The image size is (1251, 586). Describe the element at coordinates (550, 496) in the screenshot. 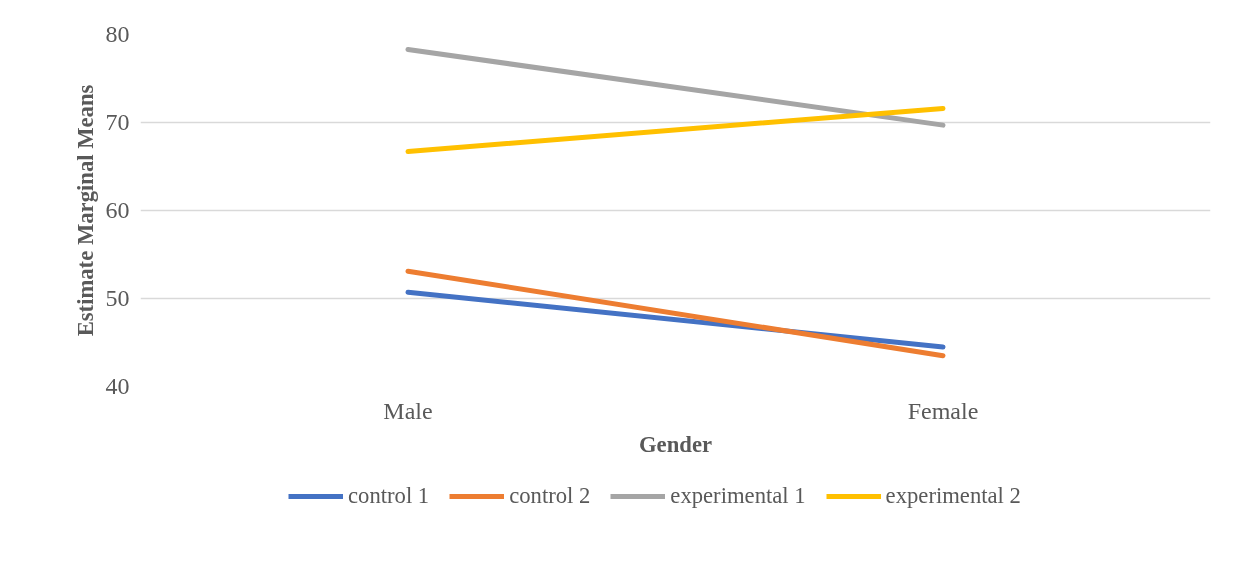

I see `legend-label: control 2` at that location.